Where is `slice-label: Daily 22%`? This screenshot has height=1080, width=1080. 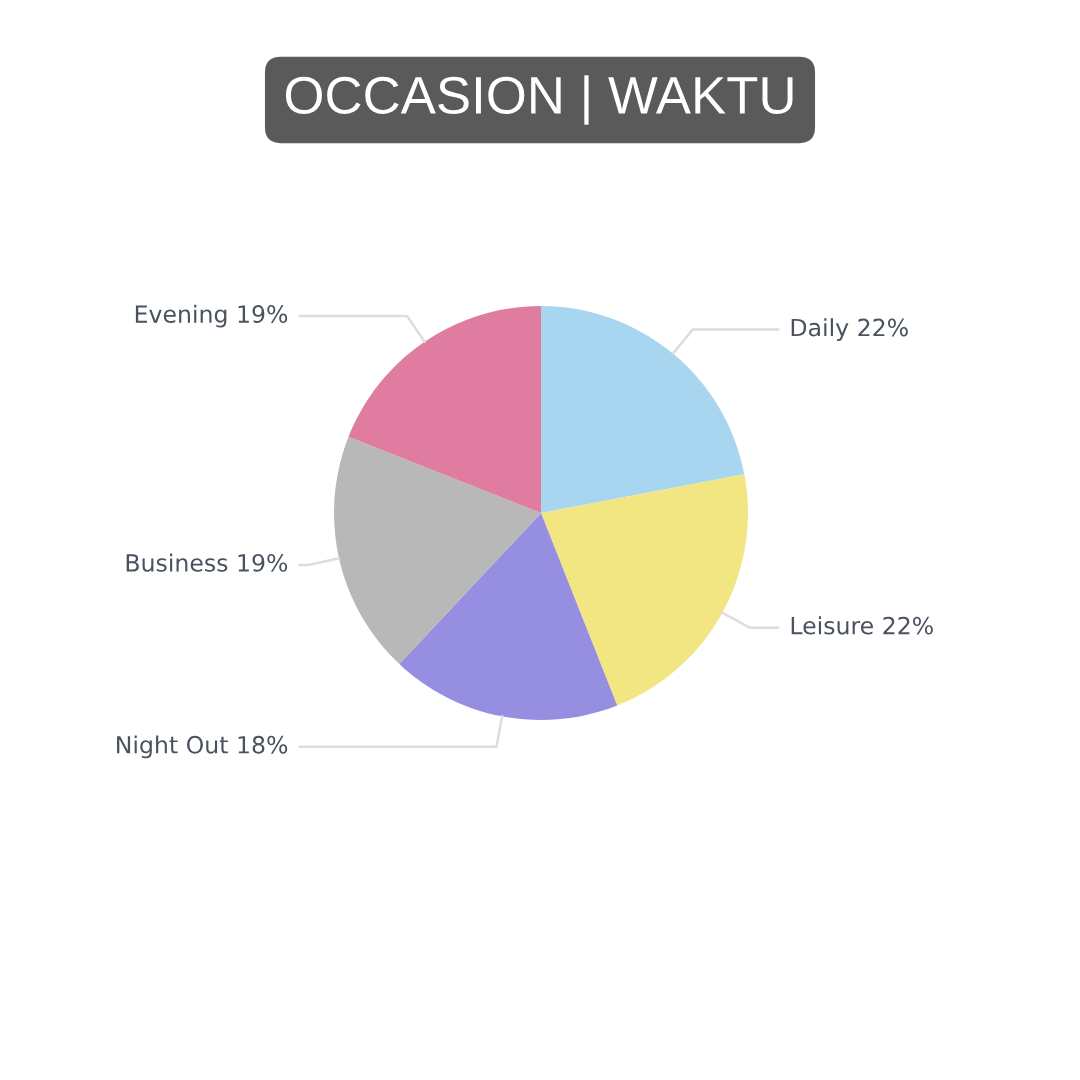
slice-label: Daily 22% is located at coordinates (849, 329).